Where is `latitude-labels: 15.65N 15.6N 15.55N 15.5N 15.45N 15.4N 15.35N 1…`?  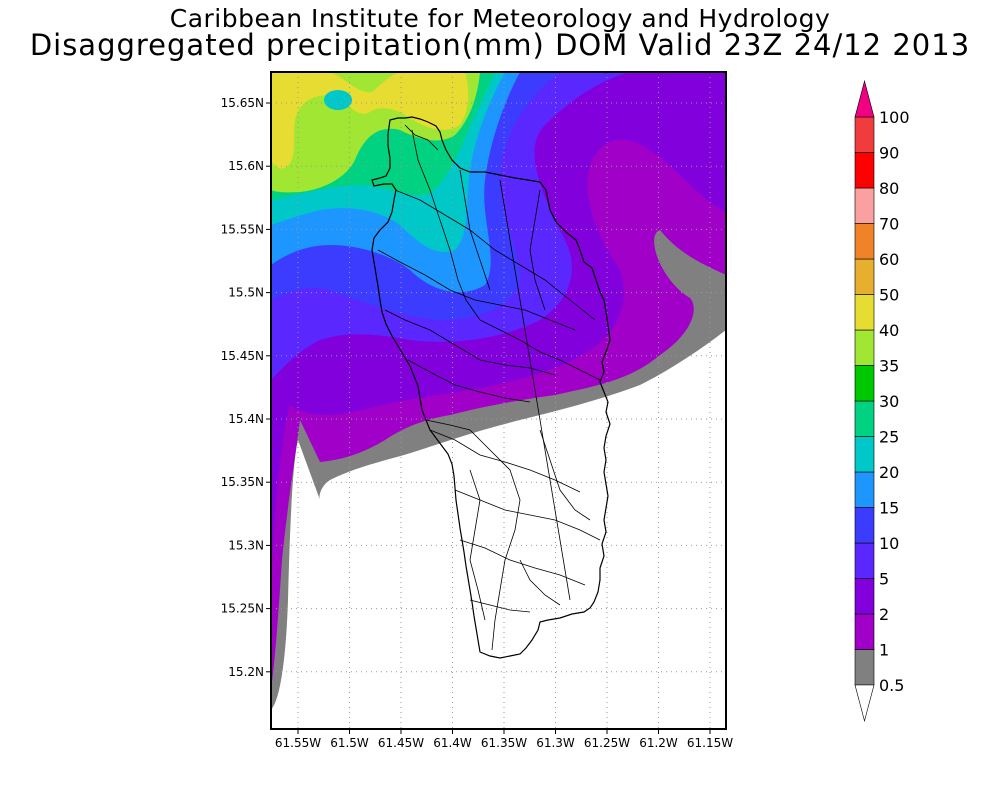 latitude-labels: 15.65N 15.6N 15.55N 15.5N 15.45N 15.4N 15.35N 1… is located at coordinates (246, 387).